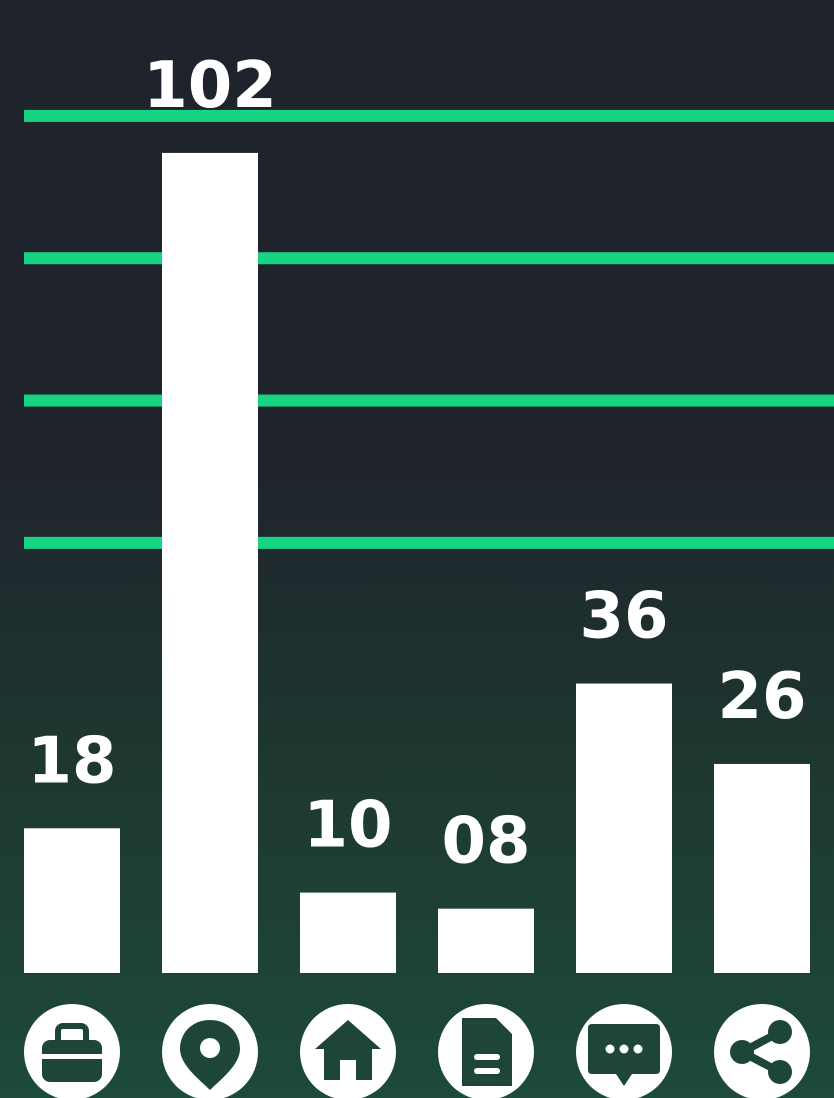  What do you see at coordinates (417, 1051) in the screenshot?
I see `category-icons` at bounding box center [417, 1051].